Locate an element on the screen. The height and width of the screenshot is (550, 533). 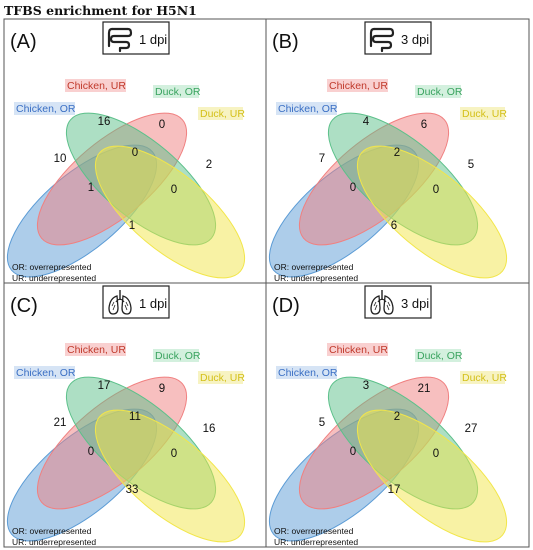
panel-letter: (B) is located at coordinates (285, 42).